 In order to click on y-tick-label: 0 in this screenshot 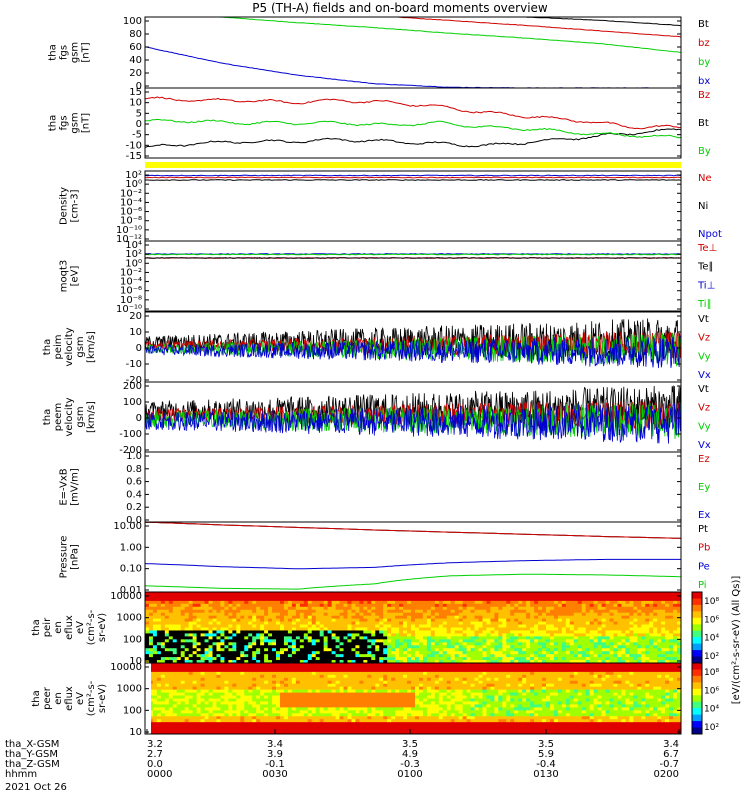, I will do `click(139, 124)`.